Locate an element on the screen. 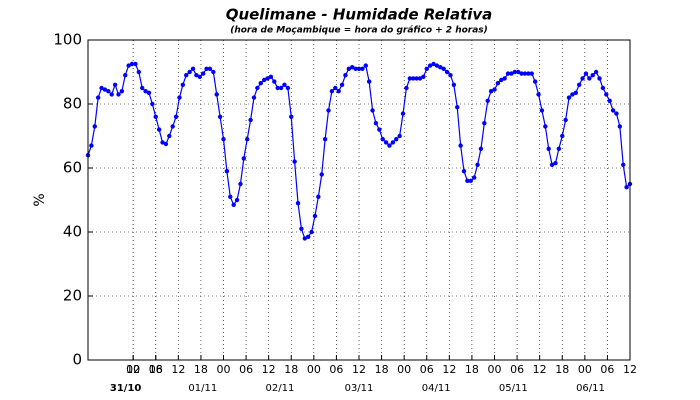 This screenshot has height=400, width=700. date-label: 03/11 is located at coordinates (359, 388).